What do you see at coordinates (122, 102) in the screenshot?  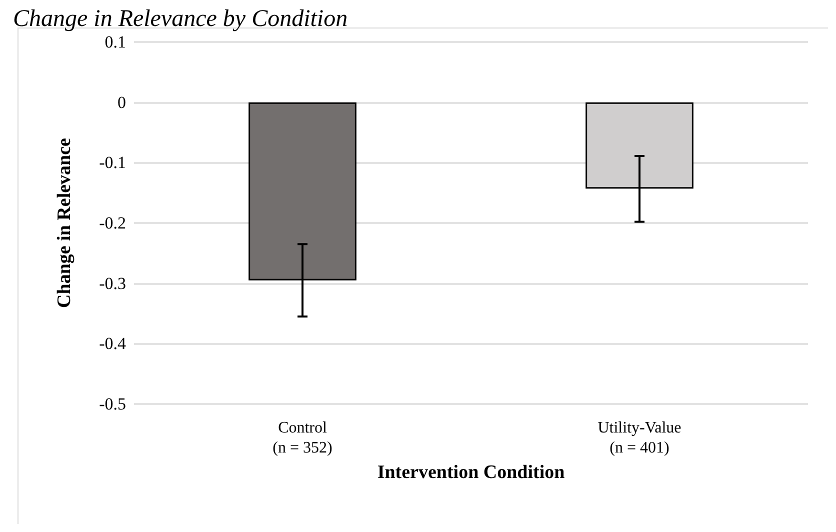 I see `y-tick-label: 0` at bounding box center [122, 102].